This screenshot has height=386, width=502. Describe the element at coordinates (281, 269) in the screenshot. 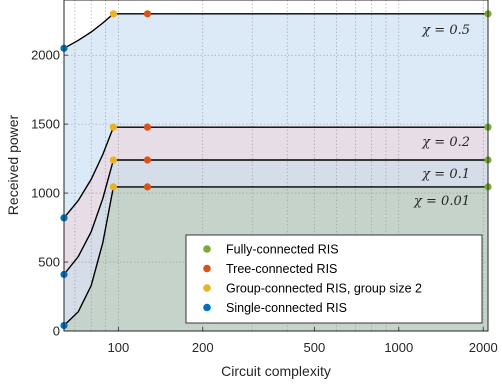

I see `legend-label: Tree-connected RIS` at that location.